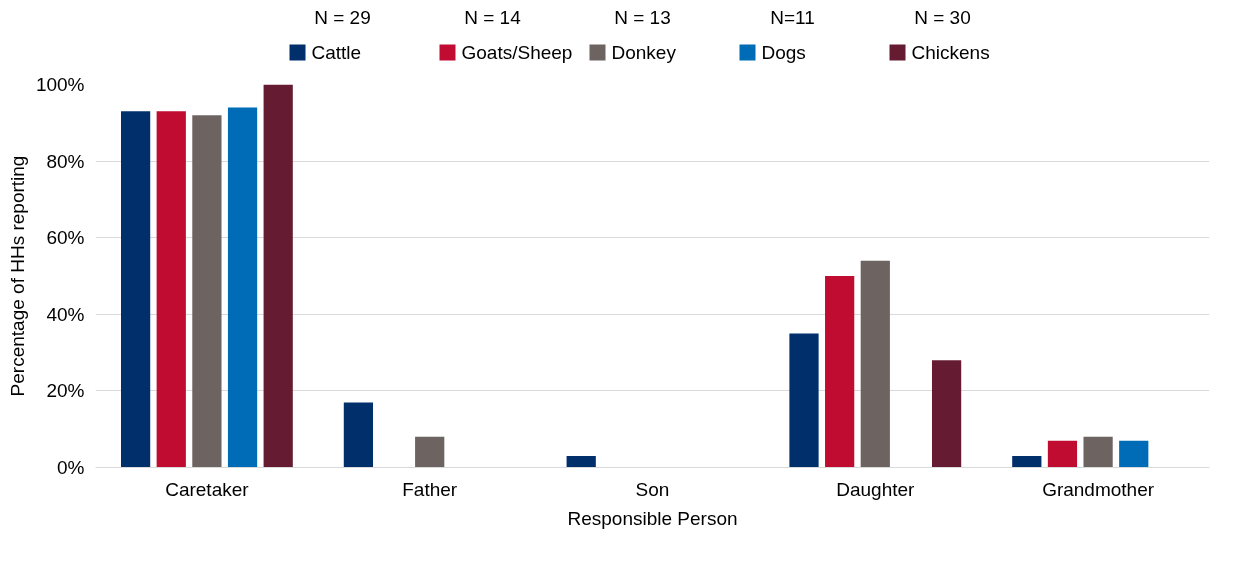  Describe the element at coordinates (65, 161) in the screenshot. I see `y-tick-label: 80%` at that location.